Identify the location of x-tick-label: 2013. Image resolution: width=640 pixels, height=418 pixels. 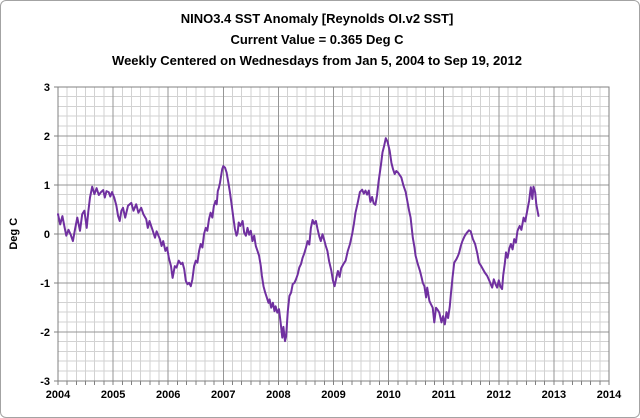
(554, 395).